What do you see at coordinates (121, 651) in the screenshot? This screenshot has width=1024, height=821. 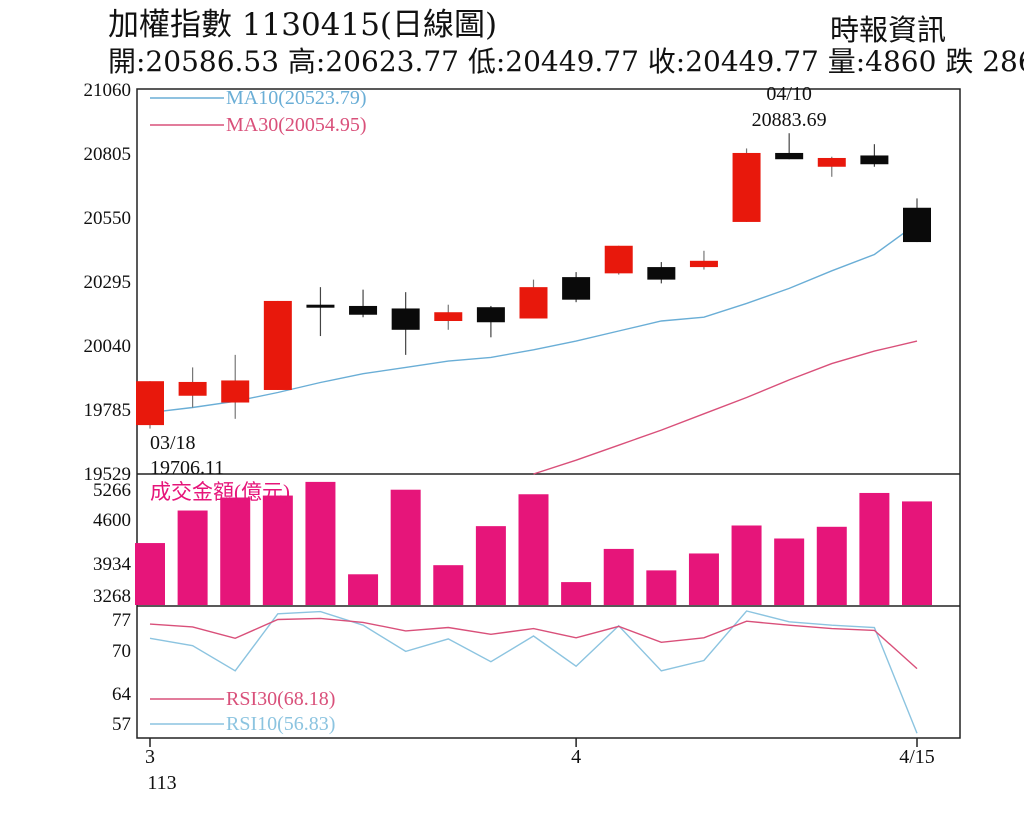 I see `rsi-tick-label: 70` at bounding box center [121, 651].